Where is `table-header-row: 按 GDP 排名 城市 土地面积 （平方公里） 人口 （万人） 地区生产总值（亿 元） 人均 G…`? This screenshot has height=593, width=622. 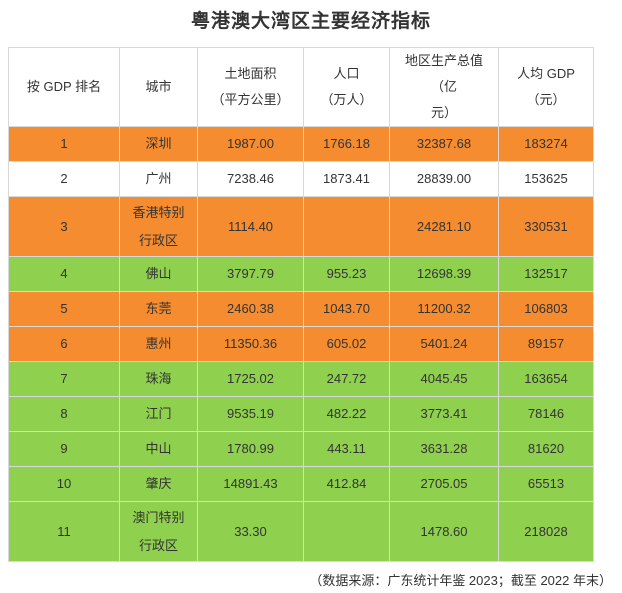 table-header-row: 按 GDP 排名 城市 土地面积 （平方公里） 人口 （万人） 地区生产总值（亿 元） 人均 G… is located at coordinates (301, 87).